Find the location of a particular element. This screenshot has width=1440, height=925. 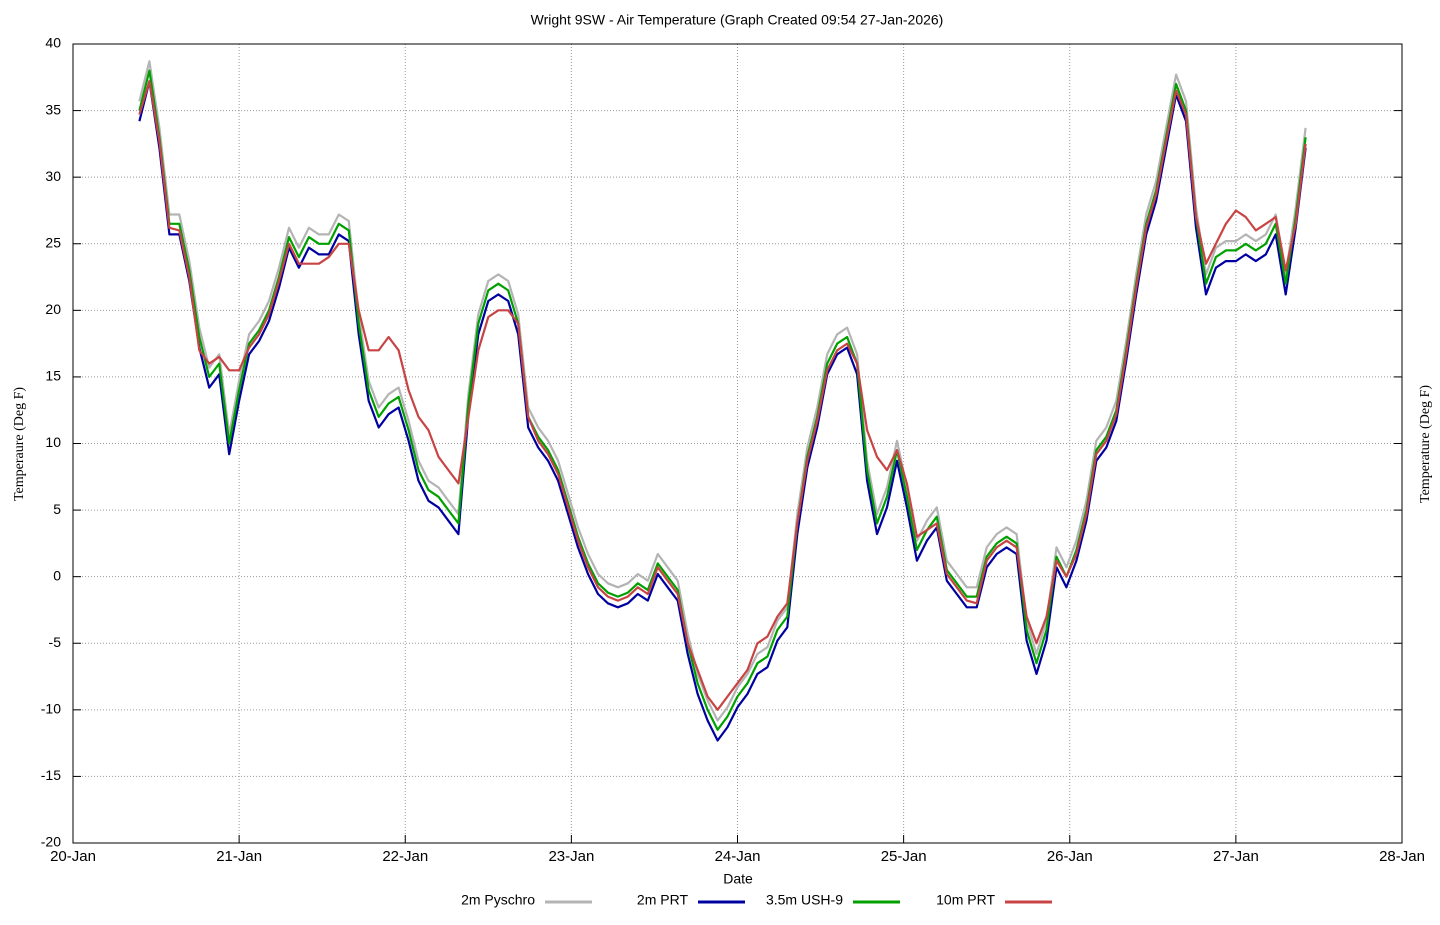

x-tick-label: 23-Jan is located at coordinates (571, 856).